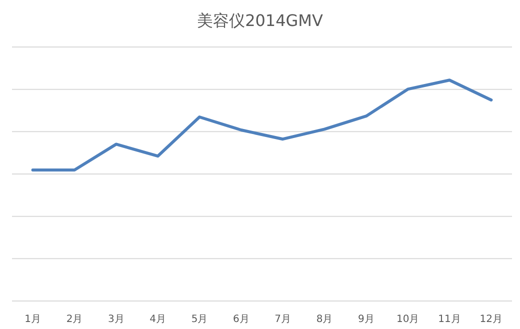 Image resolution: width=520 pixels, height=329 pixels. I want to click on x-tick-label: 12月, so click(491, 319).